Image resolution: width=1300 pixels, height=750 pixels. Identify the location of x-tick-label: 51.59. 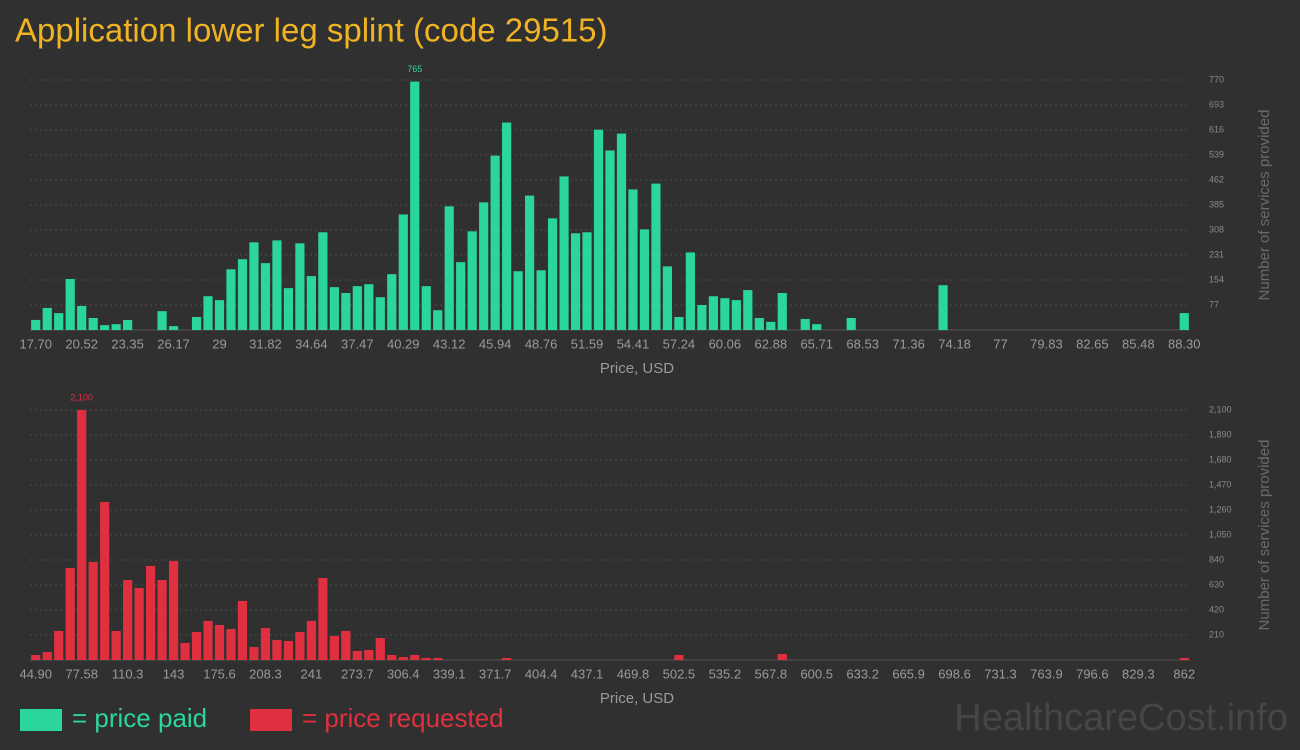
(587, 343).